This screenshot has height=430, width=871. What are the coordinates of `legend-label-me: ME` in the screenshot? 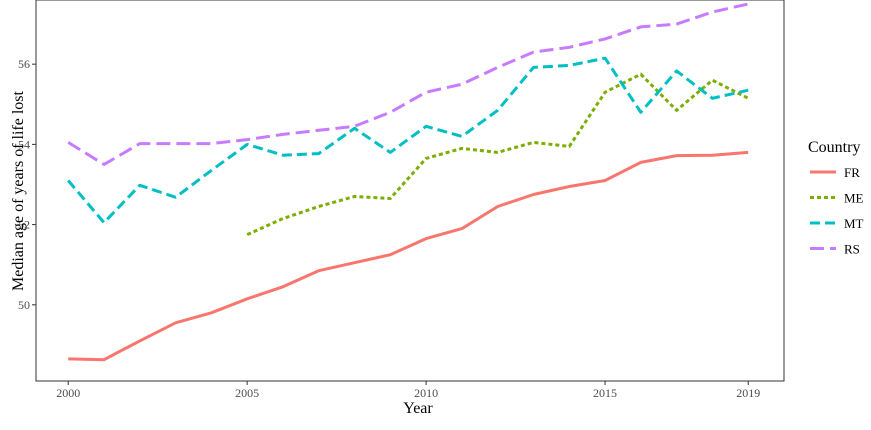 It's located at (854, 198).